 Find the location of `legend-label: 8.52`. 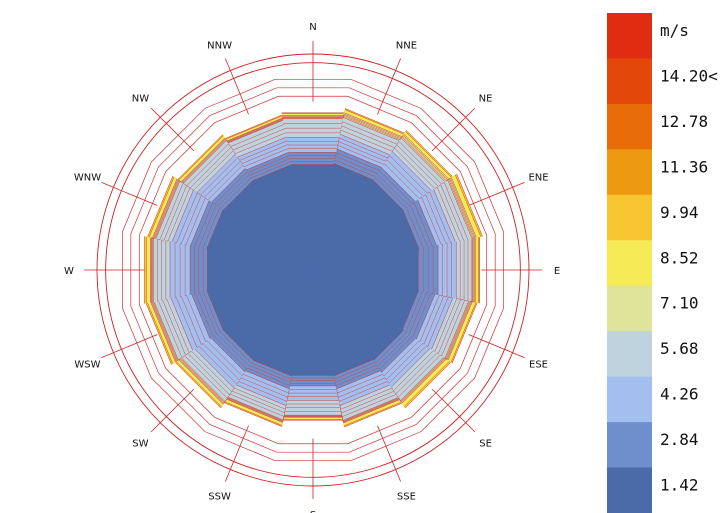

legend-label: 8.52 is located at coordinates (679, 257).